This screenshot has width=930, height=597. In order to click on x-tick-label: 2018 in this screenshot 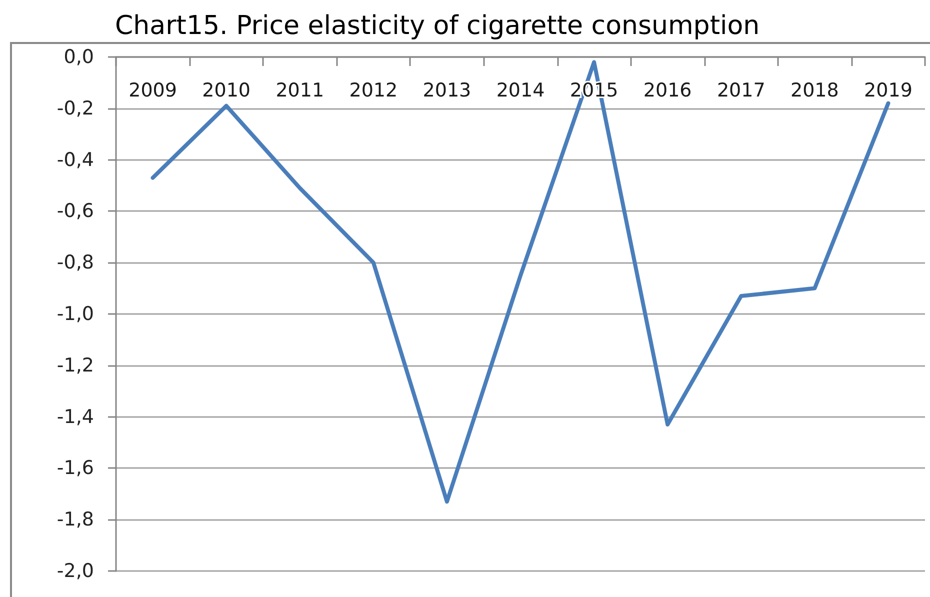, I will do `click(814, 91)`.